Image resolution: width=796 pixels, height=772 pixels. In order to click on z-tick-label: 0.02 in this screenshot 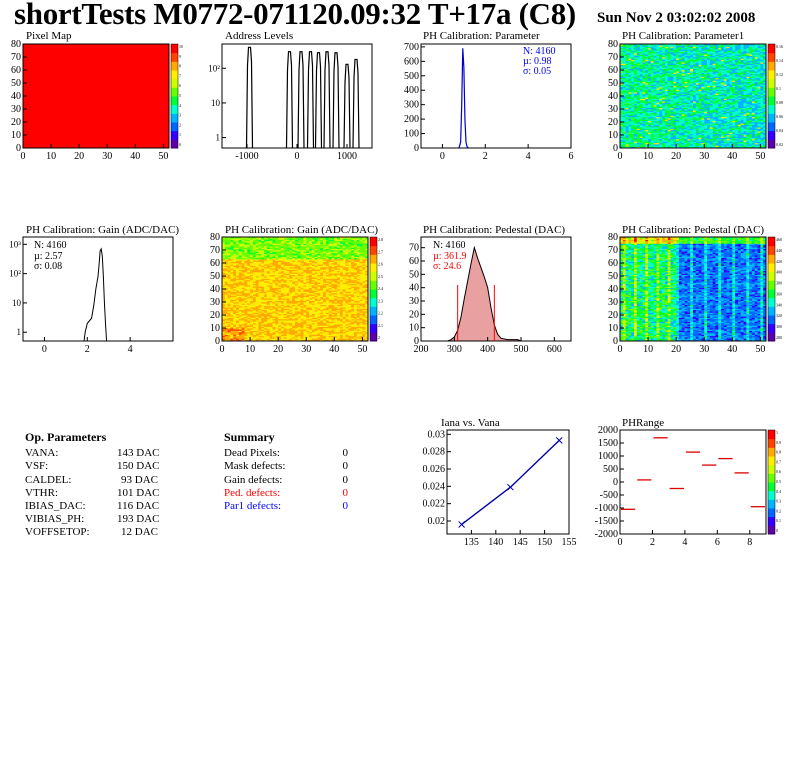, I will do `click(779, 144)`.